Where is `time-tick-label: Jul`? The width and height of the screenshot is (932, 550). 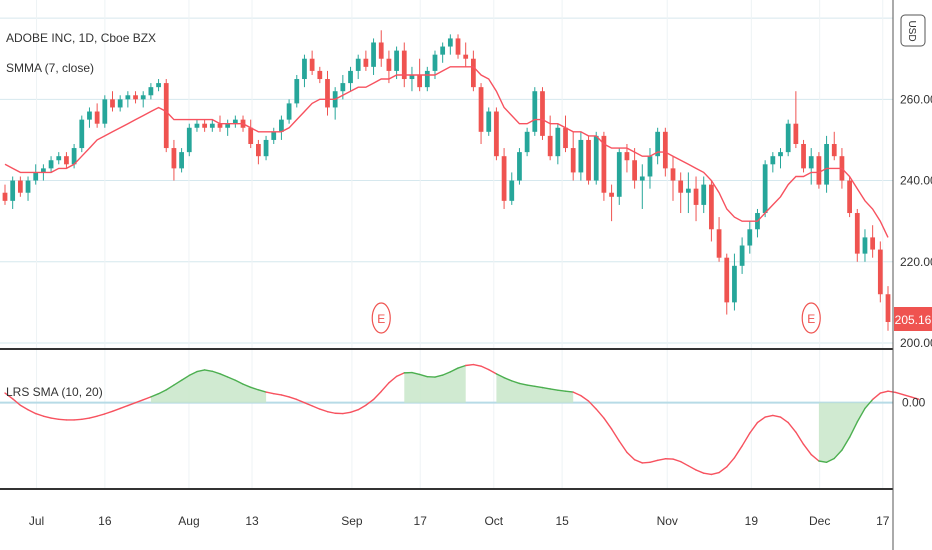 time-tick-label: Jul is located at coordinates (36, 521).